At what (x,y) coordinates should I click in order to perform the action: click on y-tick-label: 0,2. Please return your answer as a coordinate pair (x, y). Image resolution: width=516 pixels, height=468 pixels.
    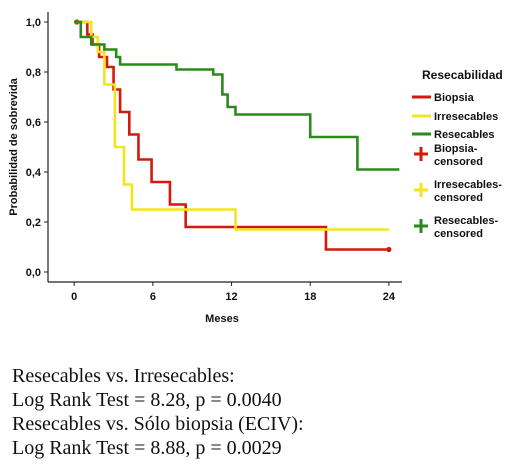
    Looking at the image, I should click on (33, 223).